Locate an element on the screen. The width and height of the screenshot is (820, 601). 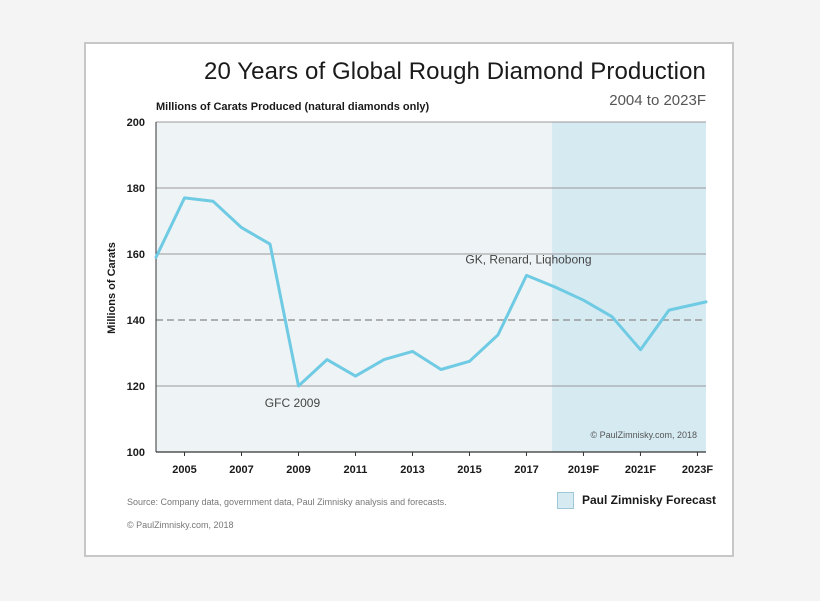
y-tick-label-180: 180 is located at coordinates (136, 189).